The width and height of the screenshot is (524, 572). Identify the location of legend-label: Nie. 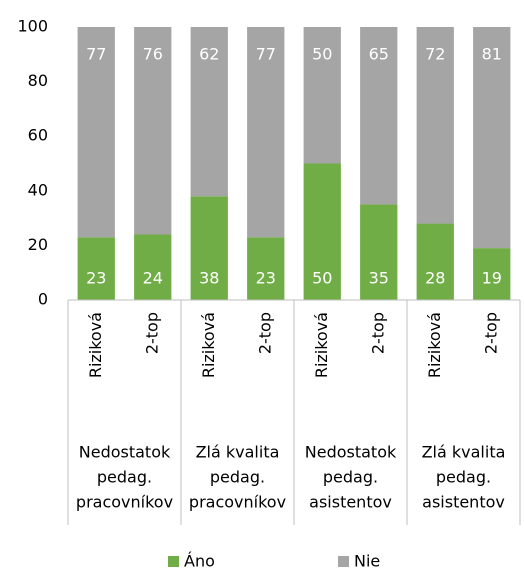
(367, 561).